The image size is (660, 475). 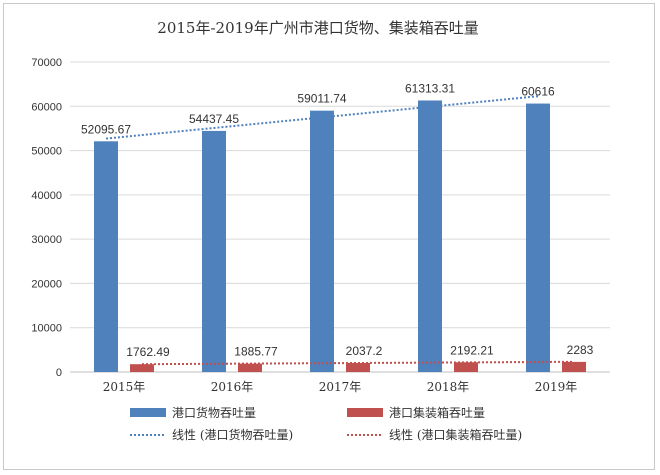 I want to click on y-tick-label: 40000, so click(x=46, y=196).